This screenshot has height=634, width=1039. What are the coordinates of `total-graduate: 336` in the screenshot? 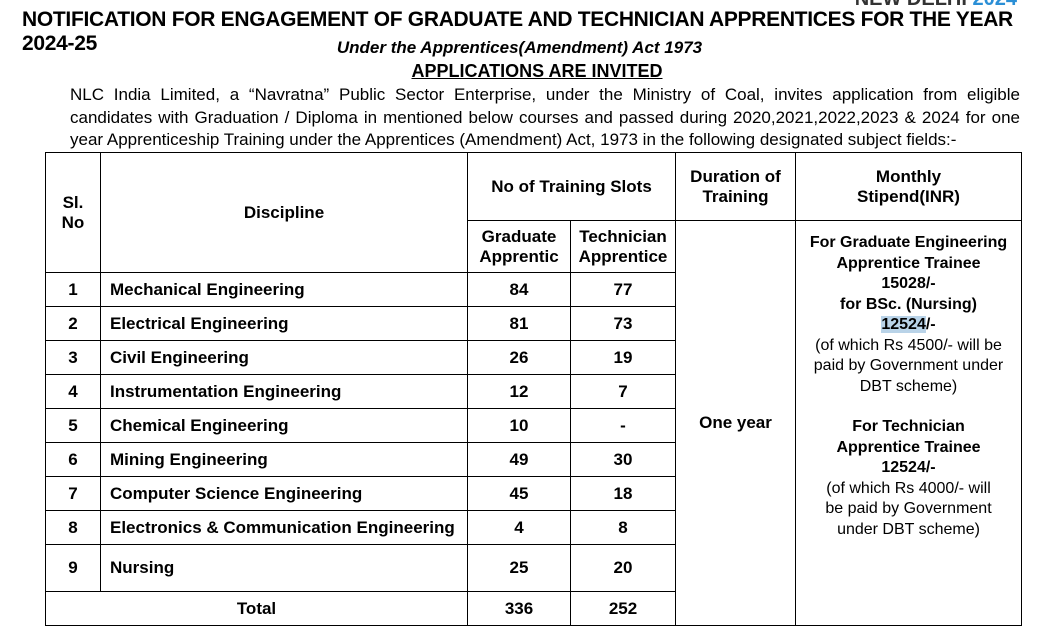 It's located at (519, 608).